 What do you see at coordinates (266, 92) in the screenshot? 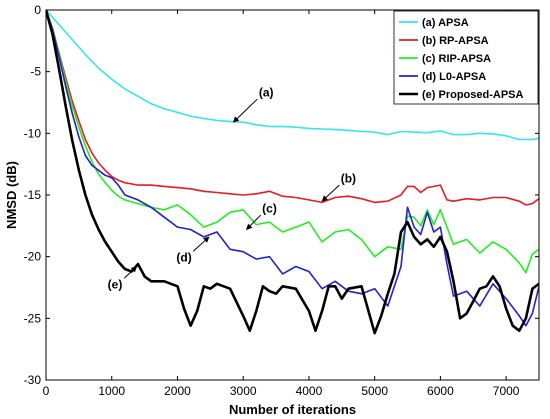
I see `annotation-label: (a)` at bounding box center [266, 92].